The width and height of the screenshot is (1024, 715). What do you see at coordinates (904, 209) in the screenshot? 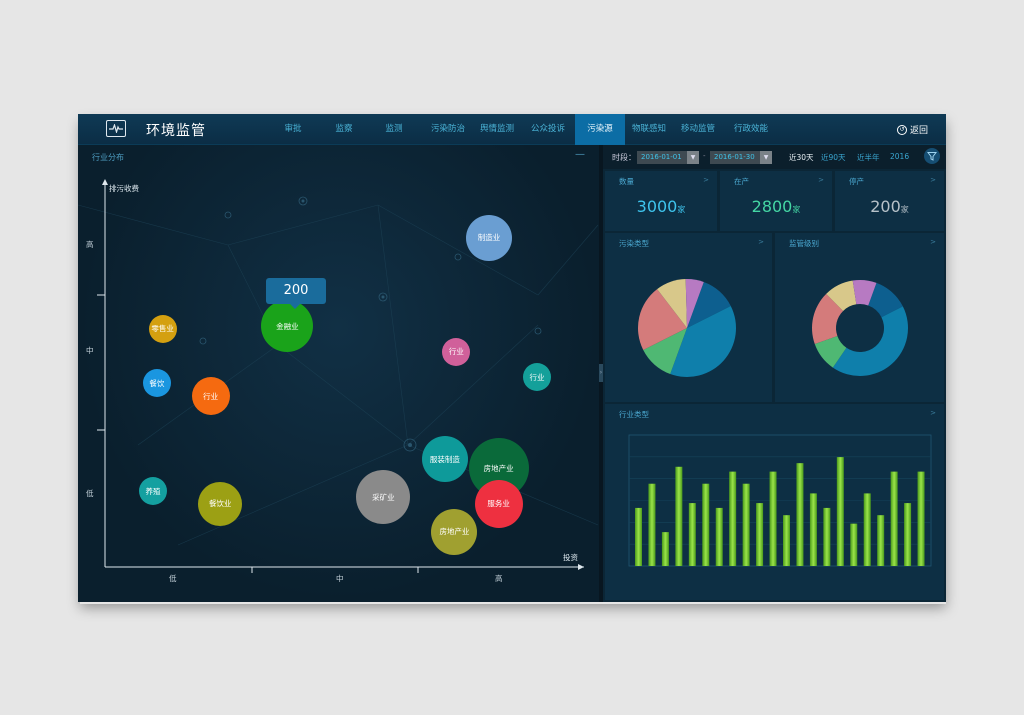
I see `stat-unit: 家` at bounding box center [904, 209].